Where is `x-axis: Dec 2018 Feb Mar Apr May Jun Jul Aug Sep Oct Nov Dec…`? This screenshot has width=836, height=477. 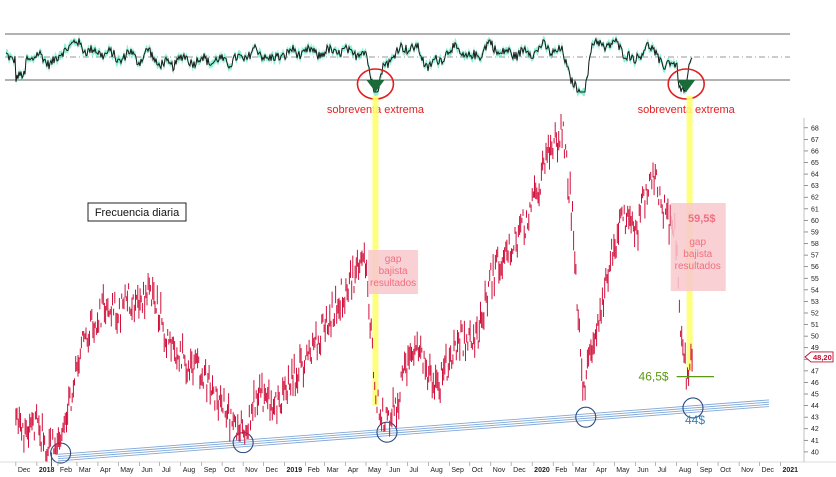
x-axis: Dec 2018 Feb Mar Apr May Jun Jul Aug Sep Oct Nov Dec… is located at coordinates (418, 467).